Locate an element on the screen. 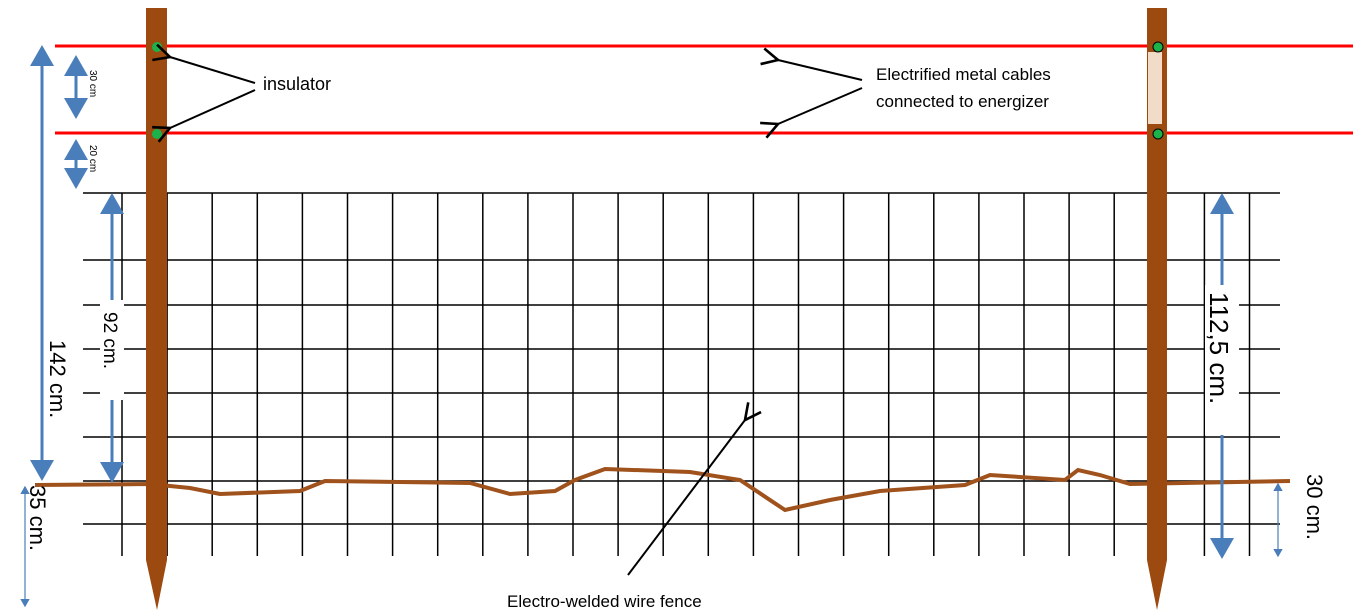 The image size is (1353, 614). cables-label: Electrified metal cables is located at coordinates (963, 74).